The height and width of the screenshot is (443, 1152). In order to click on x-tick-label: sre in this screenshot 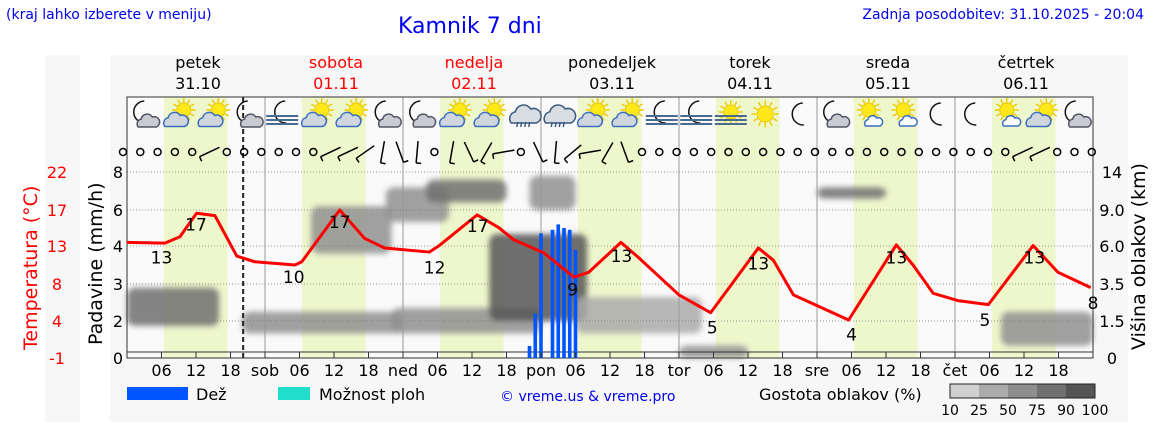, I will do `click(817, 370)`.